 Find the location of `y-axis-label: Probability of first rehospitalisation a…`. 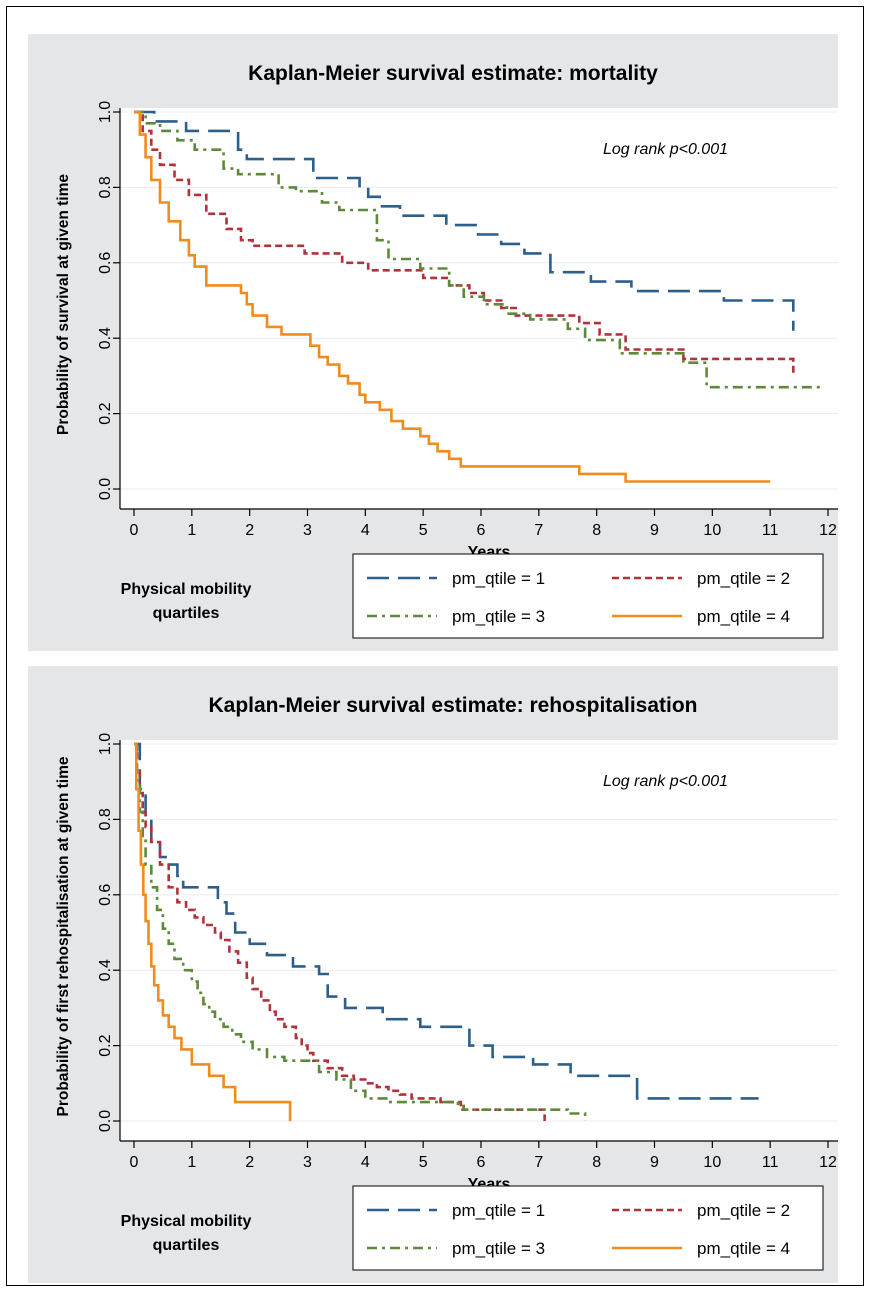

y-axis-label: Probability of first rehospitalisation a… is located at coordinates (63, 936).